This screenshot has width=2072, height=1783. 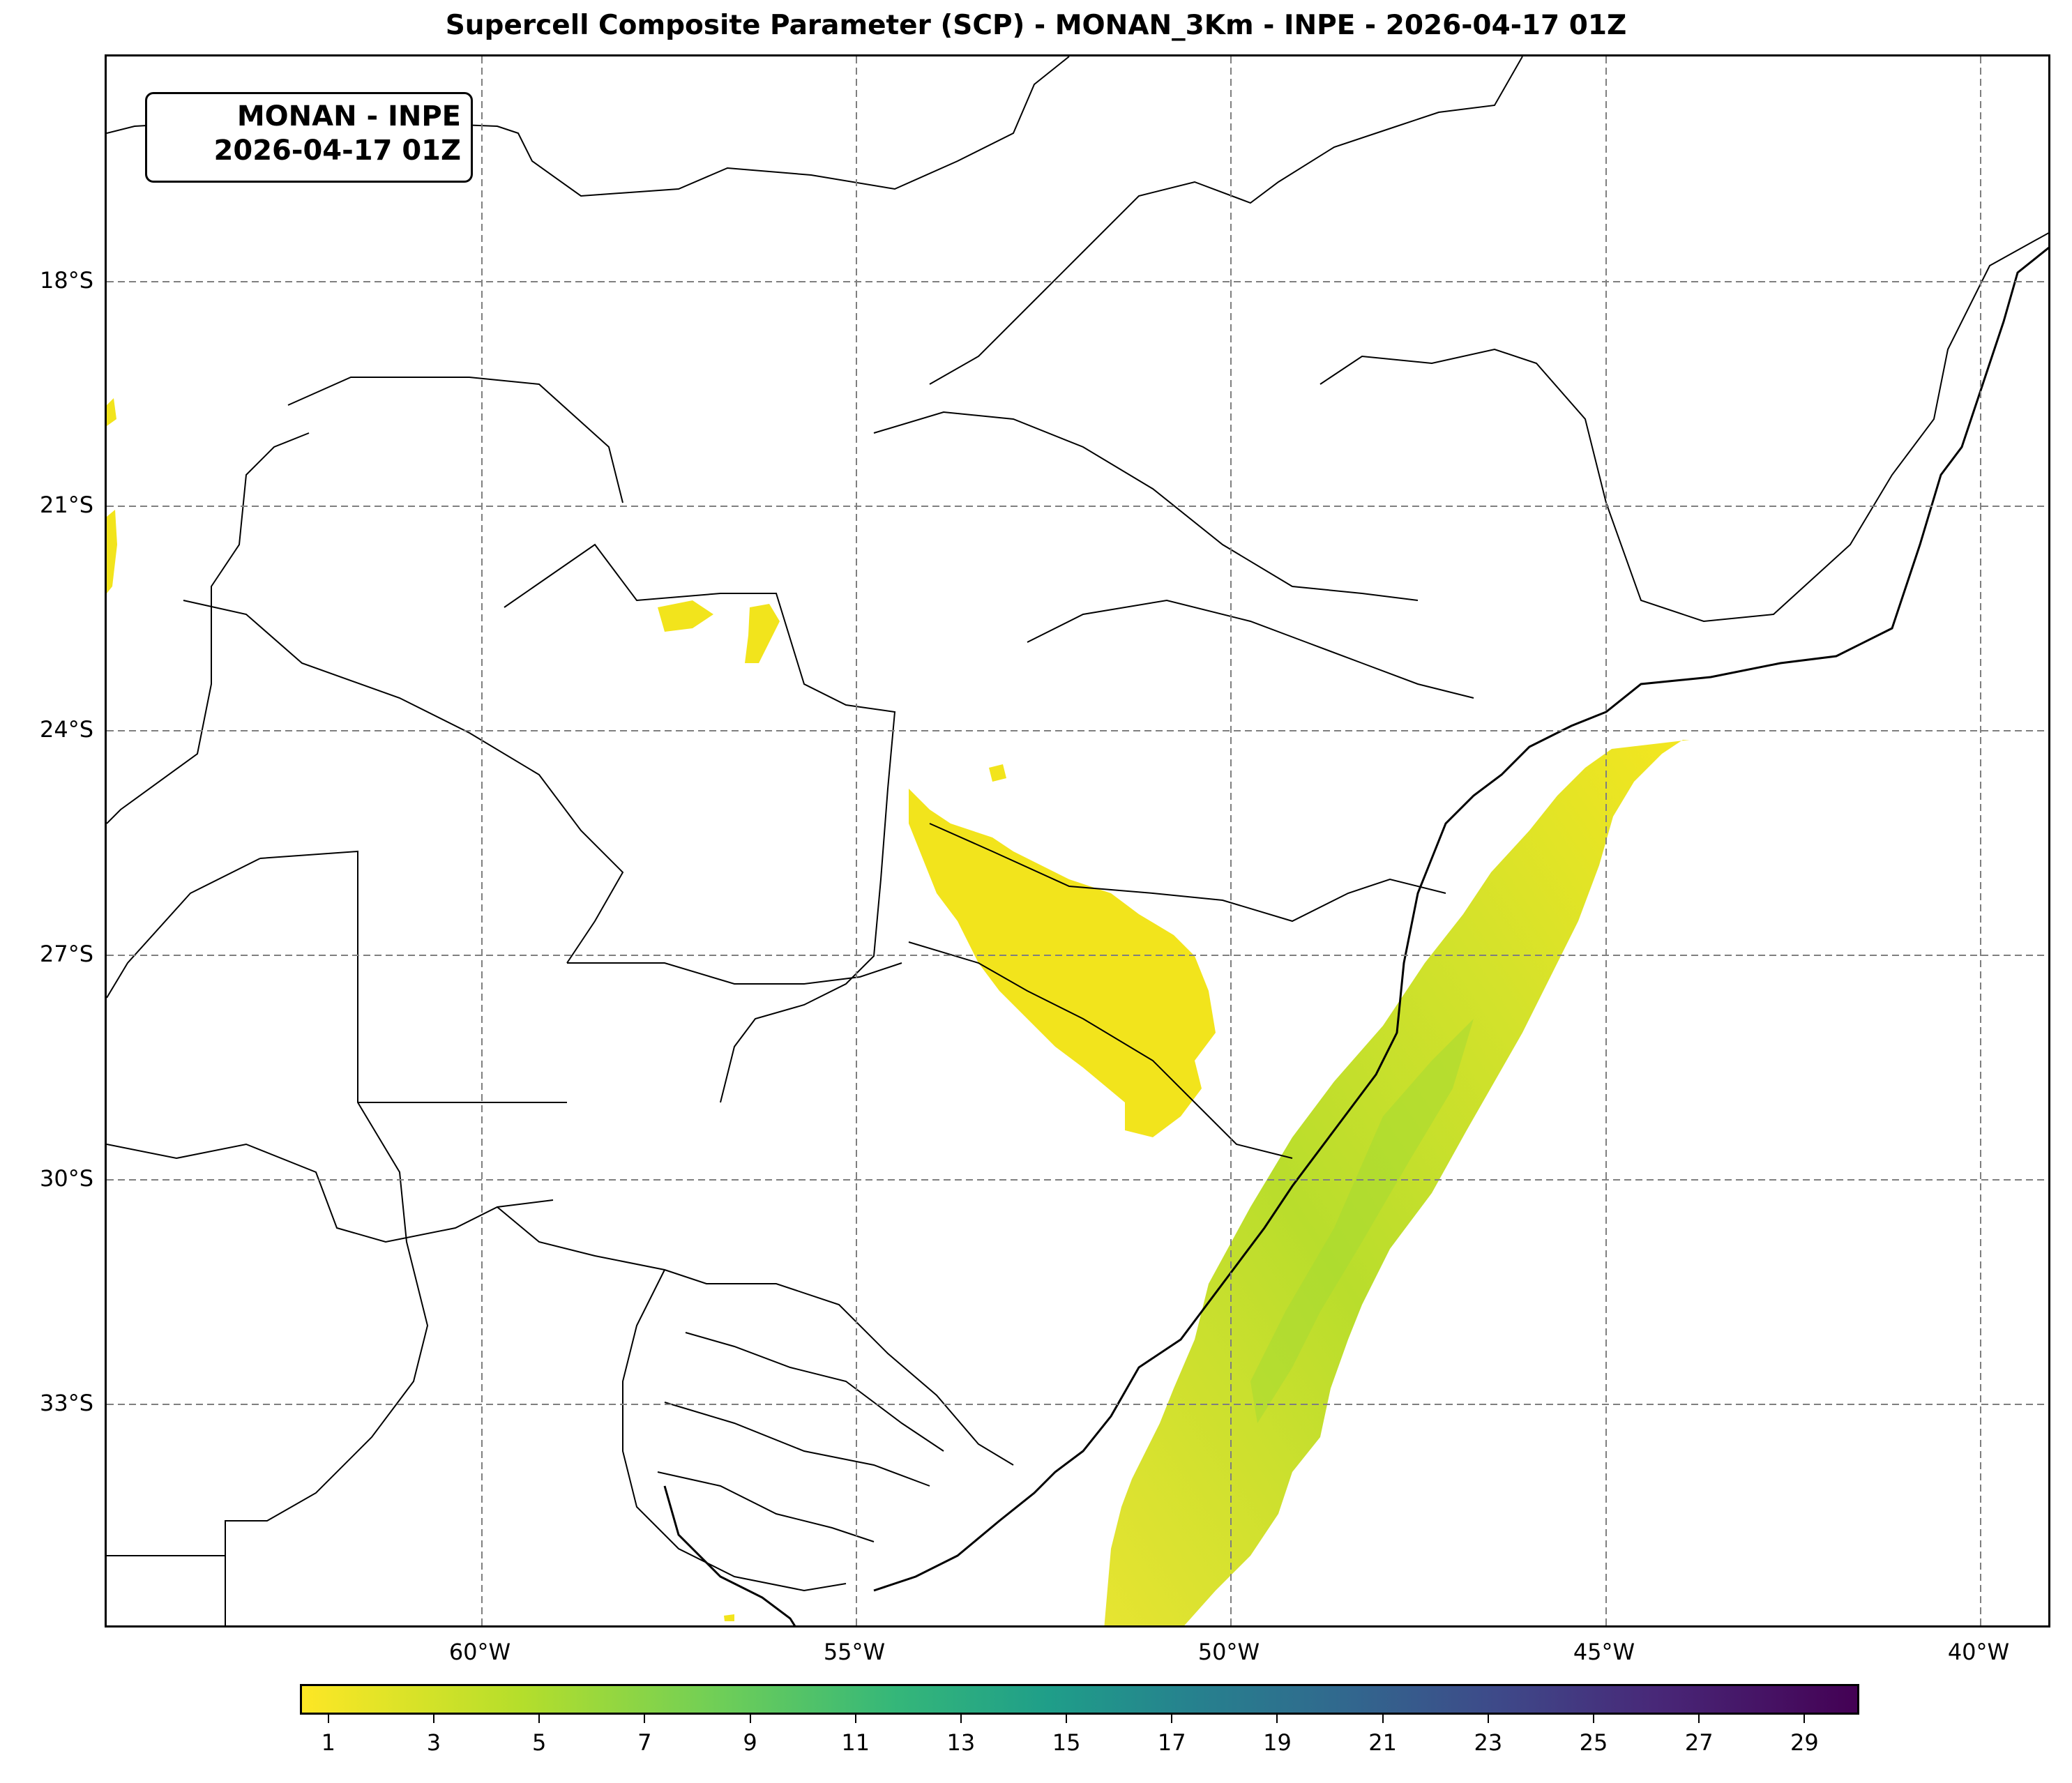 I want to click on colorbar-tick-label: 13, so click(x=961, y=1742).